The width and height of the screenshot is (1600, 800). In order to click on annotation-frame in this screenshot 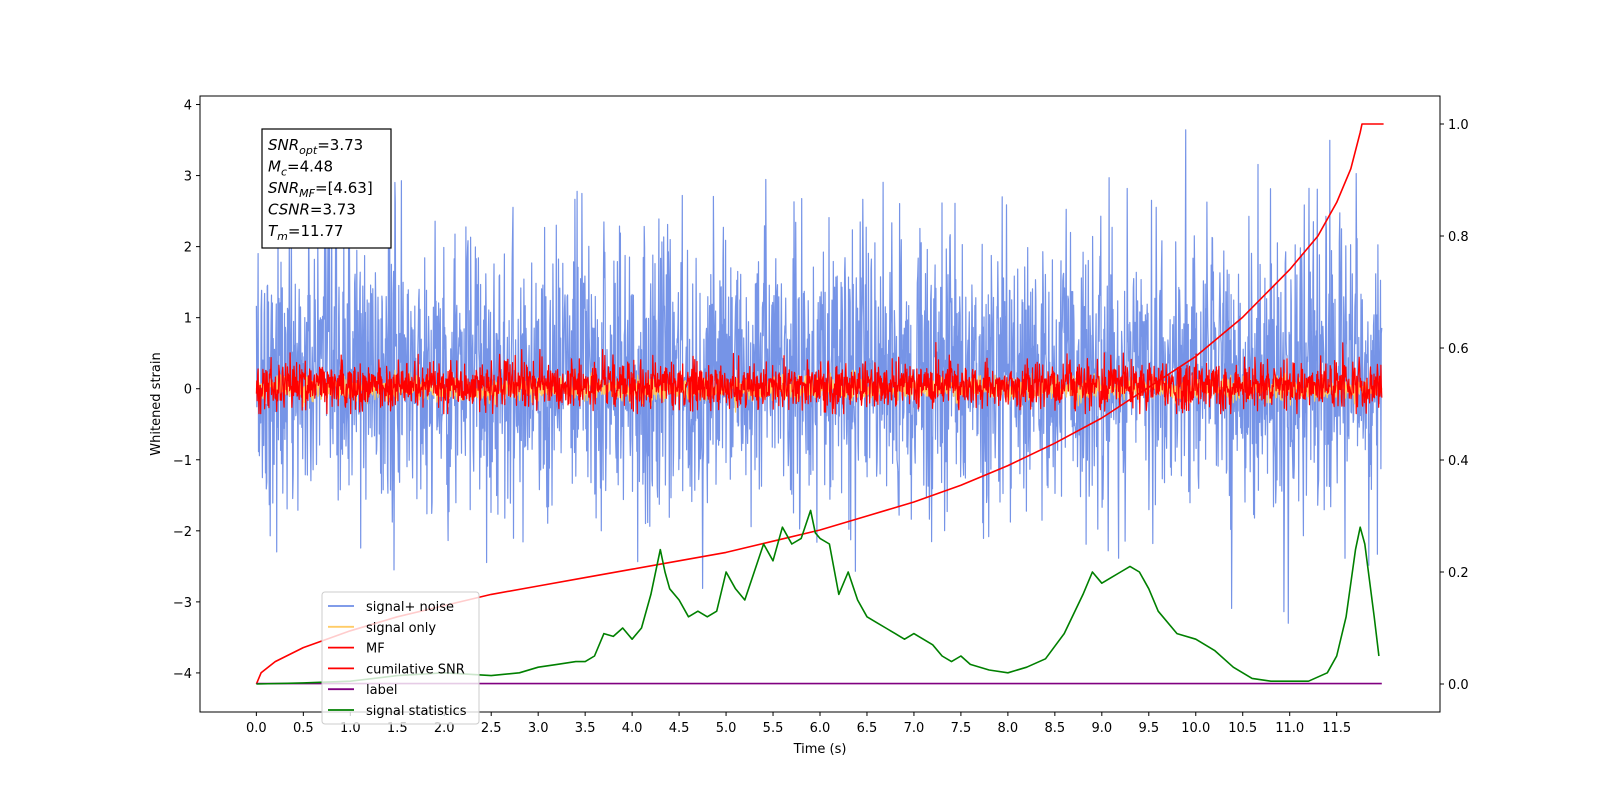, I will do `click(326, 188)`.